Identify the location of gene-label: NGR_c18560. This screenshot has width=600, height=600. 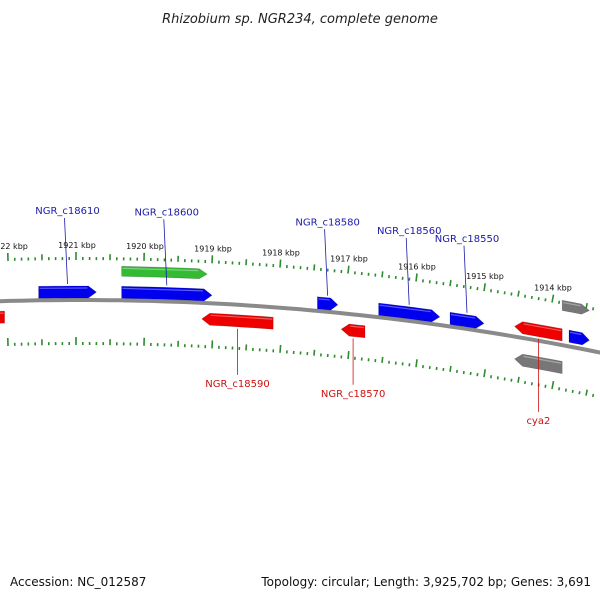
(409, 231).